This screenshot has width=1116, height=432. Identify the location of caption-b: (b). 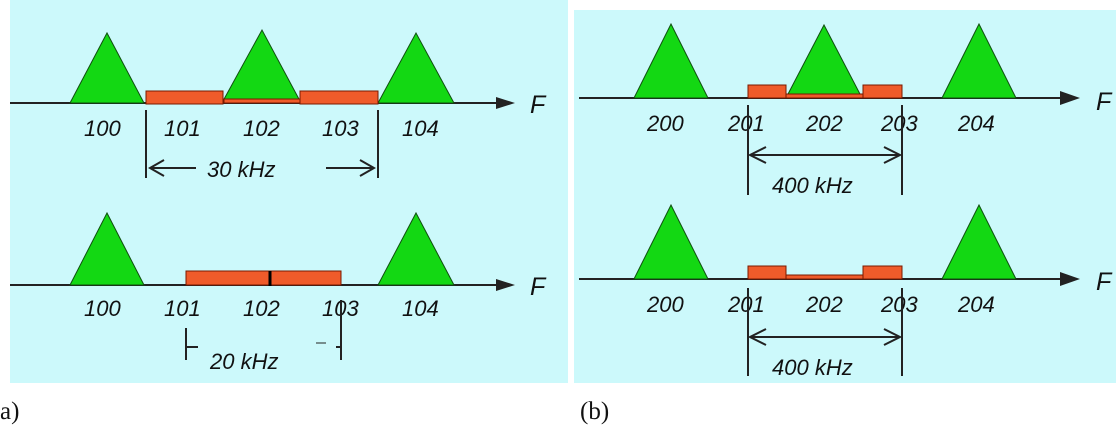
(595, 411).